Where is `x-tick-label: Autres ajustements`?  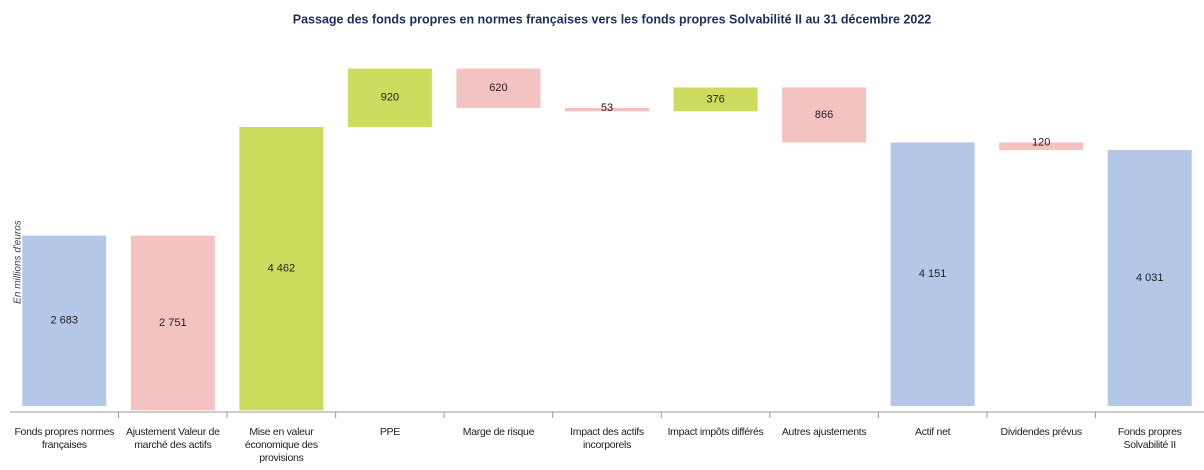
x-tick-label: Autres ajustements is located at coordinates (824, 432).